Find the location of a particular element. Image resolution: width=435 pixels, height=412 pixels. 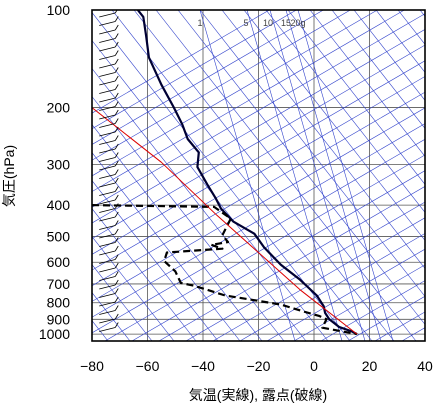

y-tick-label: 800 is located at coordinates (59, 303).